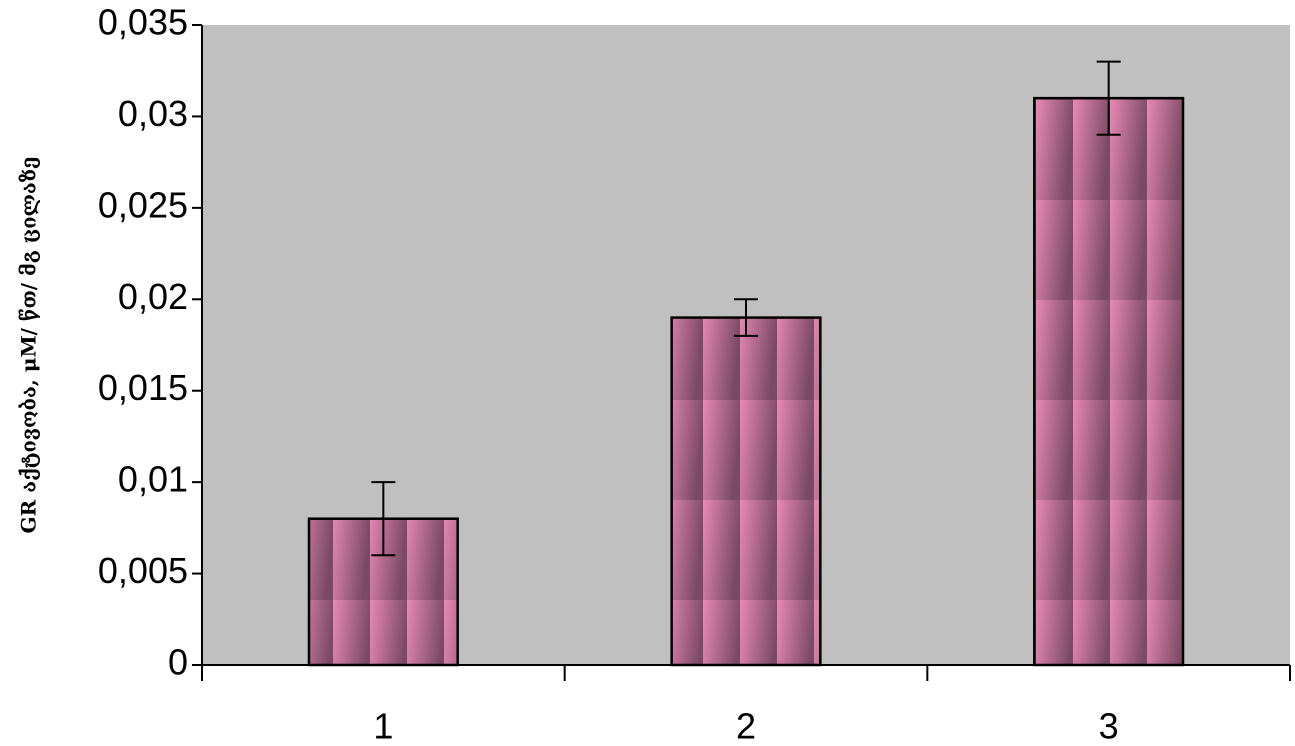  Describe the element at coordinates (746, 726) in the screenshot. I see `x-tick-label: 2` at that location.